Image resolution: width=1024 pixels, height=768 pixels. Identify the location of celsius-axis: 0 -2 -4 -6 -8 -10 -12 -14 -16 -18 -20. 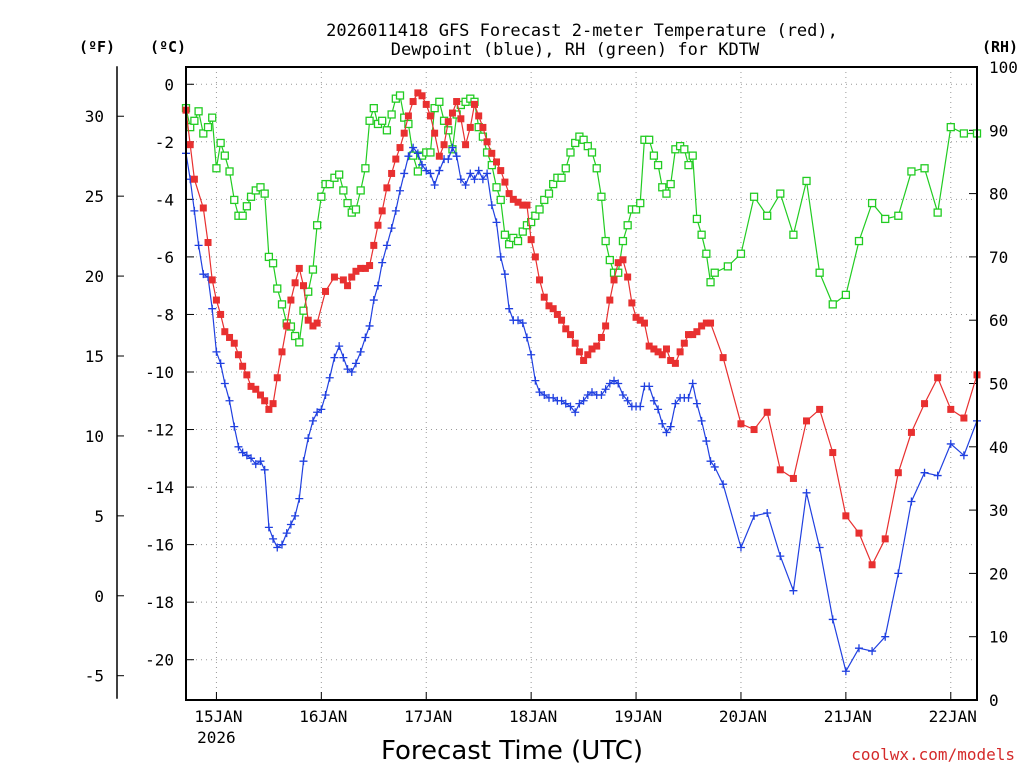
(169, 372).